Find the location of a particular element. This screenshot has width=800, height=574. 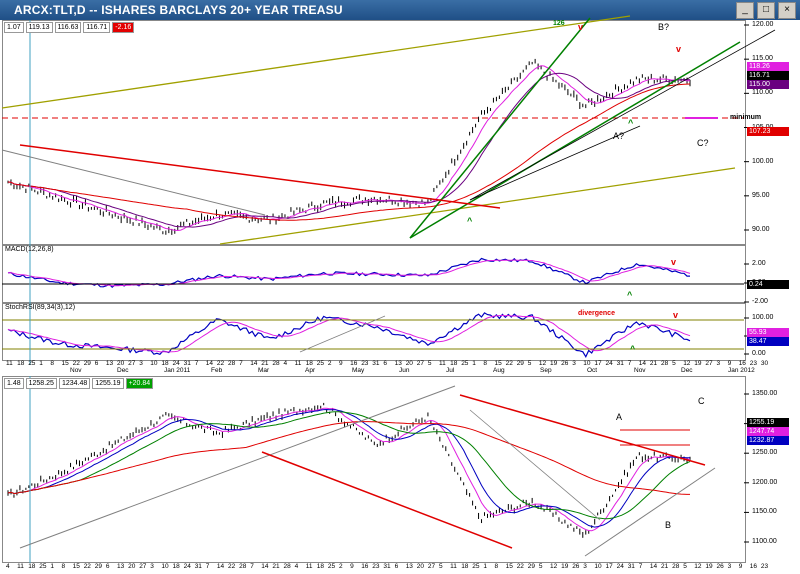

wave-b-label: B? is located at coordinates (664, 27).